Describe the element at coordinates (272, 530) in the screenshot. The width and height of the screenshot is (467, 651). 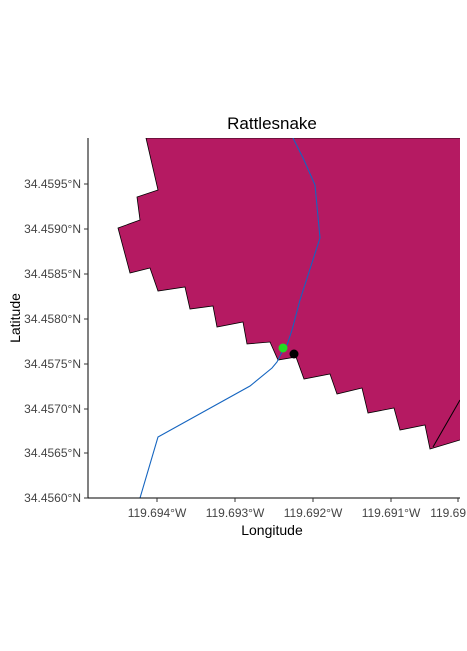
I see `x-axis-title: Longitude` at that location.